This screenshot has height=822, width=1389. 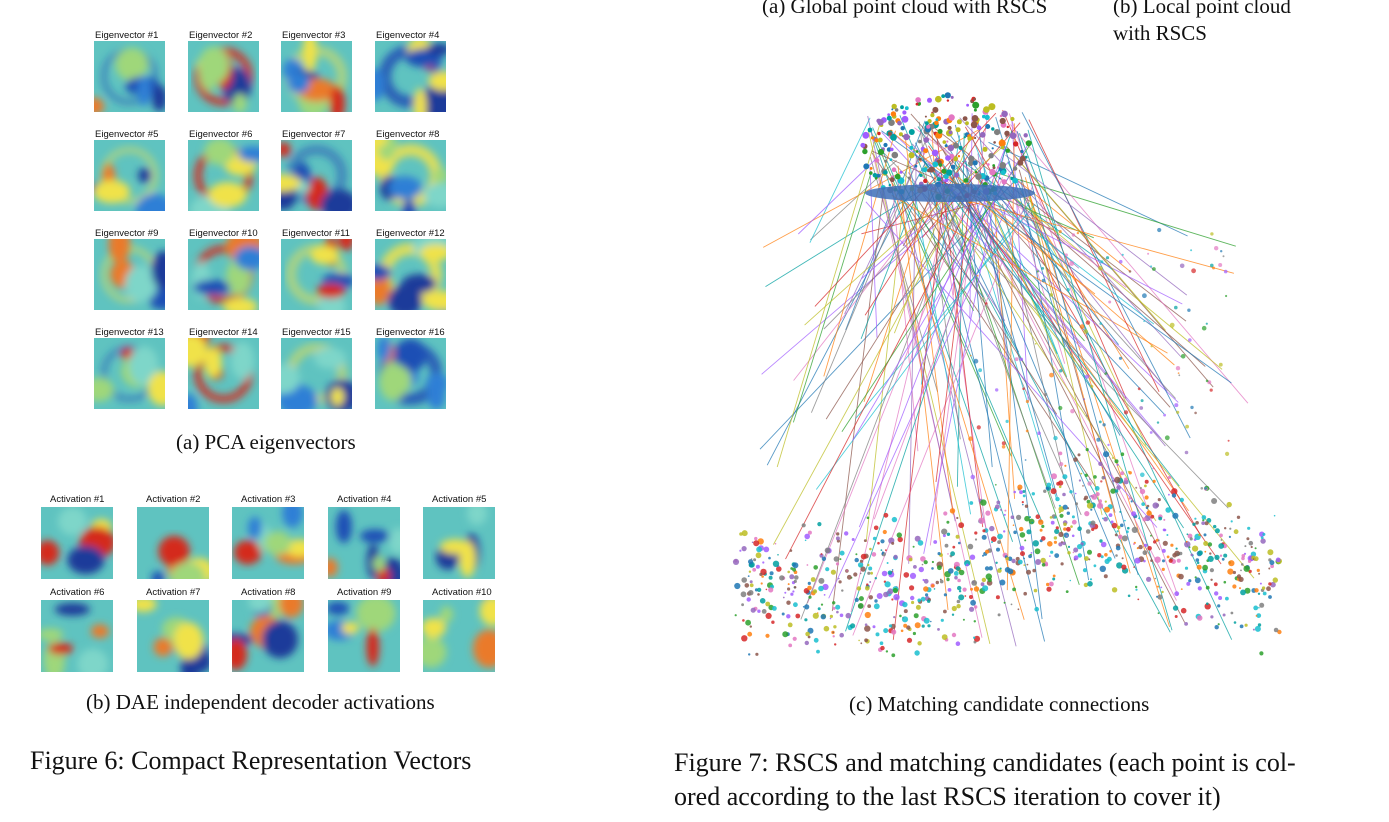 What do you see at coordinates (77, 499) in the screenshot?
I see `dae-activation-title: Activation #1` at bounding box center [77, 499].